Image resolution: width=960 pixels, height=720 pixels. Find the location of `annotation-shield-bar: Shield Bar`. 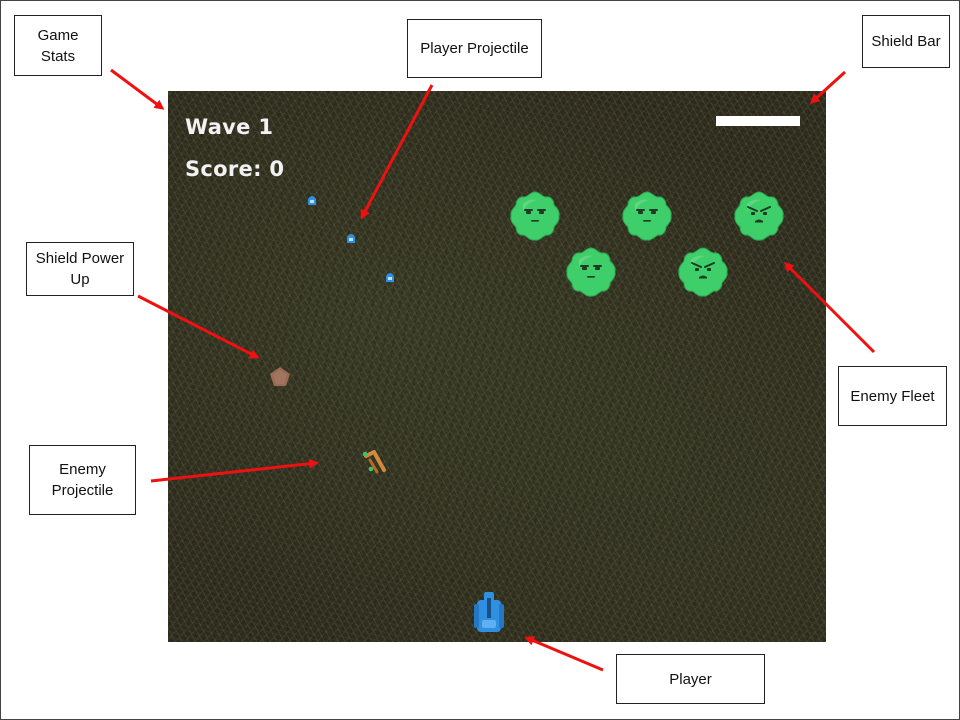

annotation-shield-bar: Shield Bar is located at coordinates (906, 41).